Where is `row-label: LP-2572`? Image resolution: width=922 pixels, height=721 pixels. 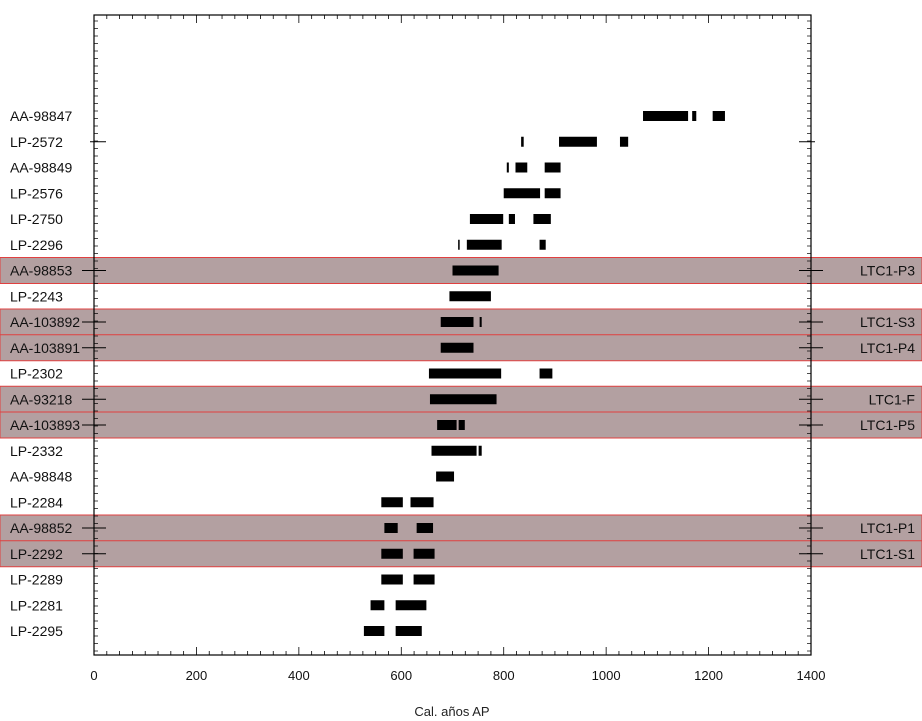 row-label: LP-2572 is located at coordinates (36, 142).